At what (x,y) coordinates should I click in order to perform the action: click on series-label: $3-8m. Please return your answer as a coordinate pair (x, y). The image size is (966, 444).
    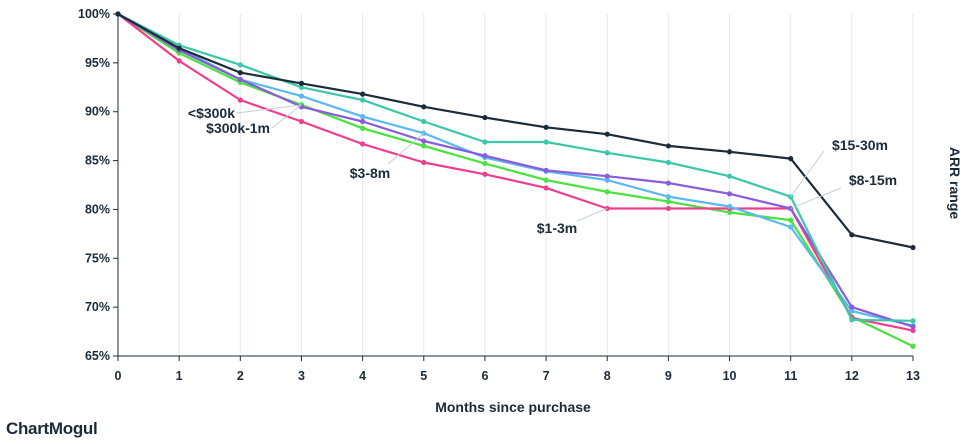
    Looking at the image, I should click on (370, 173).